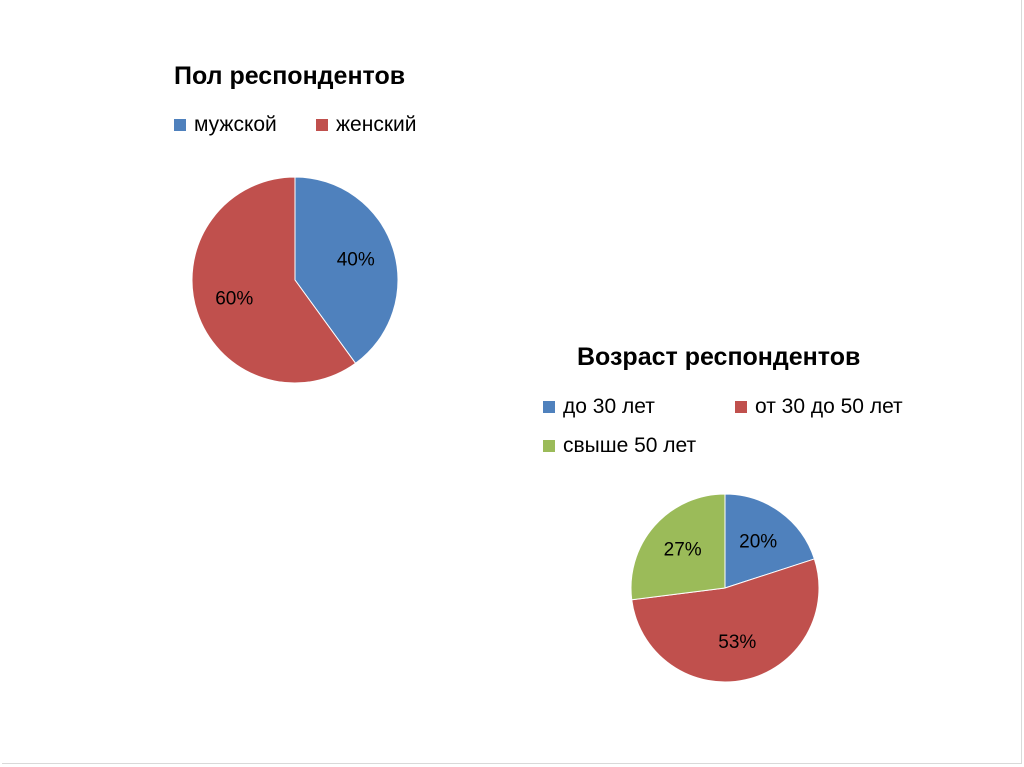 The height and width of the screenshot is (767, 1024). What do you see at coordinates (719, 357) in the screenshot?
I see `chart-title: Возраст респондентов` at bounding box center [719, 357].